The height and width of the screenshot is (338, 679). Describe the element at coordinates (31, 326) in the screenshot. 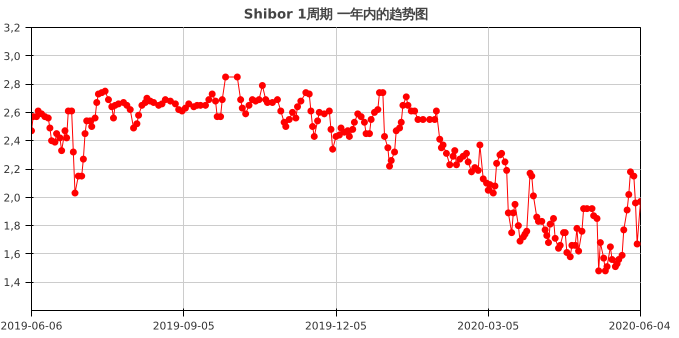

I see `x-tick-label: 2019-06-06` at that location.